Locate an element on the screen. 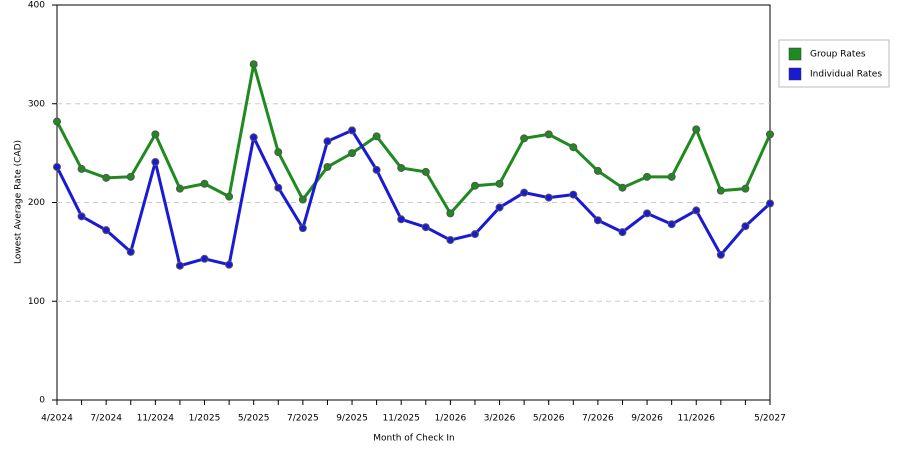  x-tick-label: 9/2025 is located at coordinates (352, 419).